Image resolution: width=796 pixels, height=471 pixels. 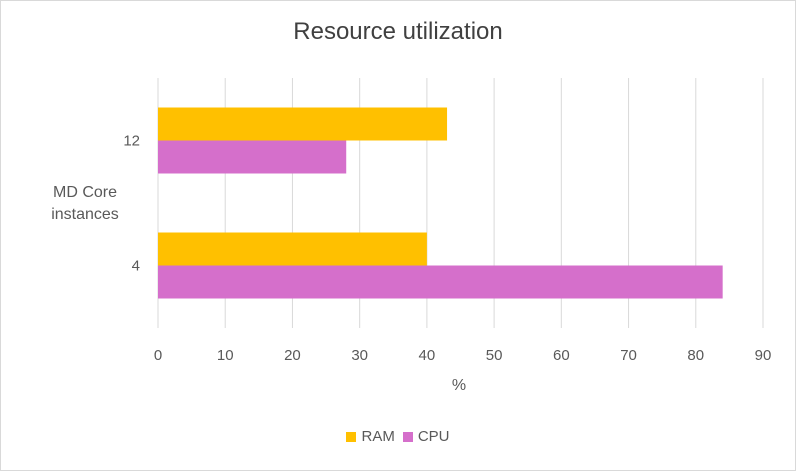 I want to click on x-axis-title: %, so click(x=459, y=385).